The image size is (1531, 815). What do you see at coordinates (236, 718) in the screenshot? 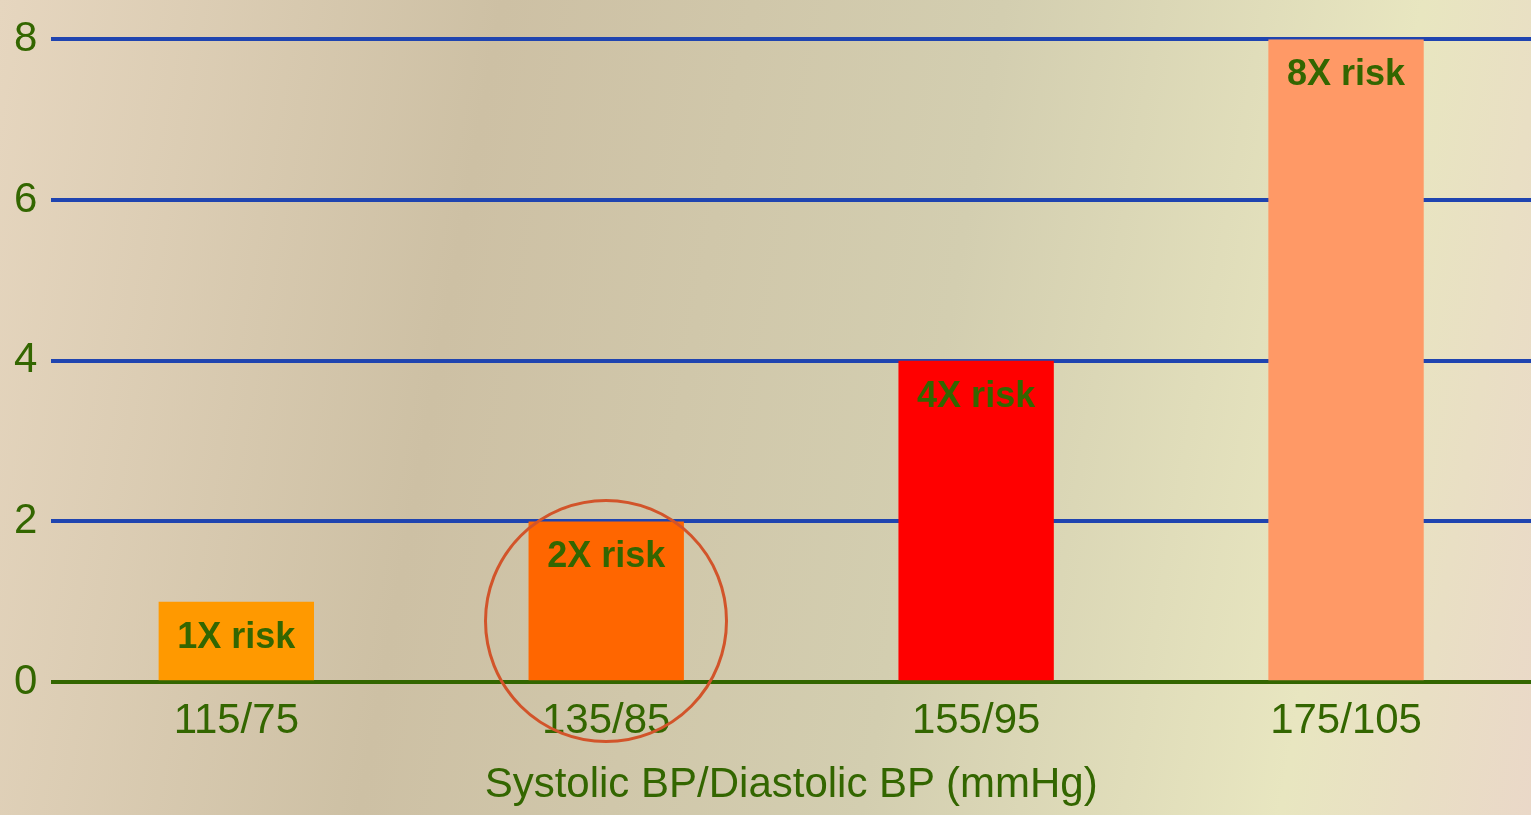
I see `x-tick-label: 115/75` at bounding box center [236, 718].